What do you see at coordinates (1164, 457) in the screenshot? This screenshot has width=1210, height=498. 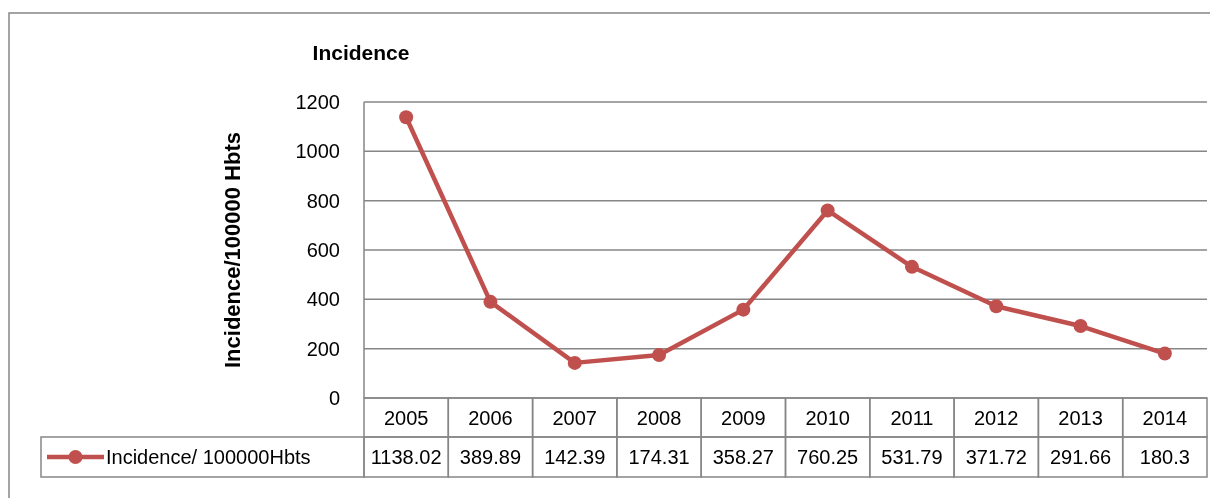 I see `data-label: 180.3` at bounding box center [1164, 457].